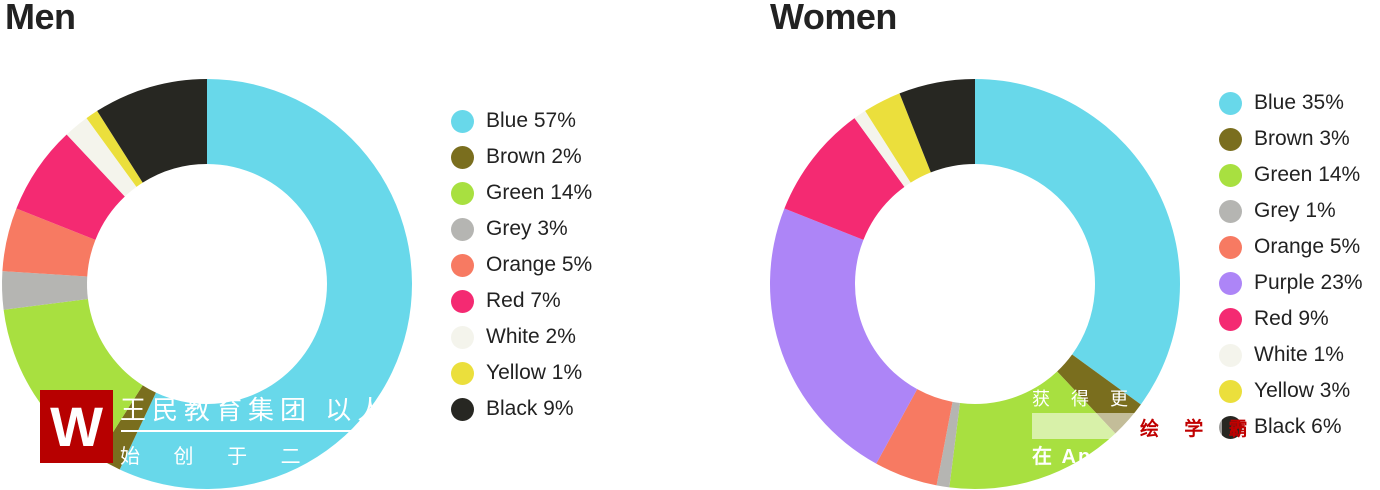 The width and height of the screenshot is (1380, 490). I want to click on watermark-divider, so click(236, 431).